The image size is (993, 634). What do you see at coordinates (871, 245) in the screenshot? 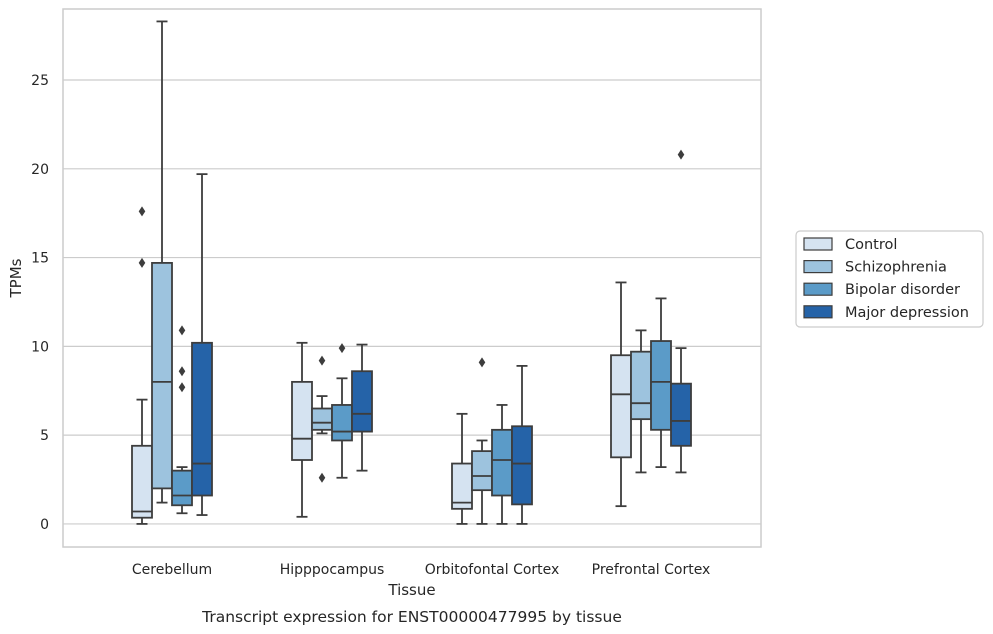
I see `legend-label: Control` at bounding box center [871, 245].